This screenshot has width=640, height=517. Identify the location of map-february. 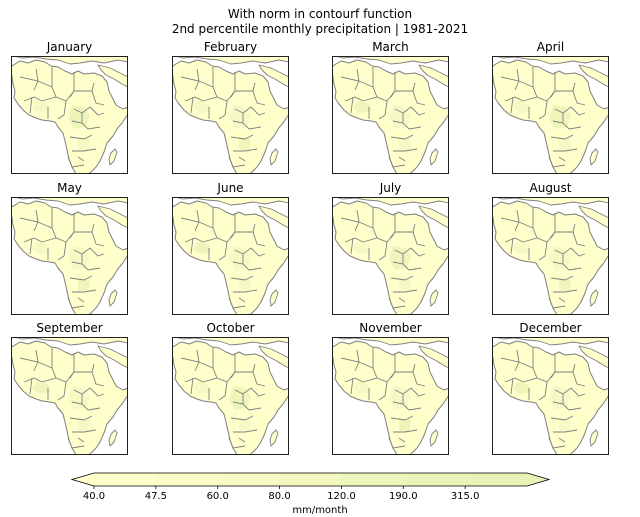
(230, 115).